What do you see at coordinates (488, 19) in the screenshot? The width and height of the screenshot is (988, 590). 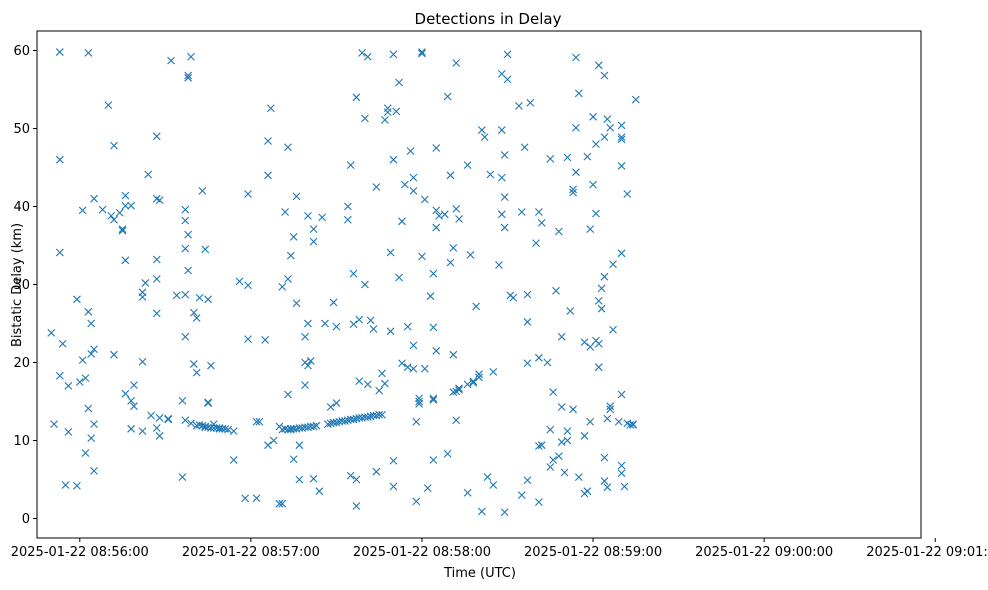 I see `chart-title: Detections in Delay` at bounding box center [488, 19].